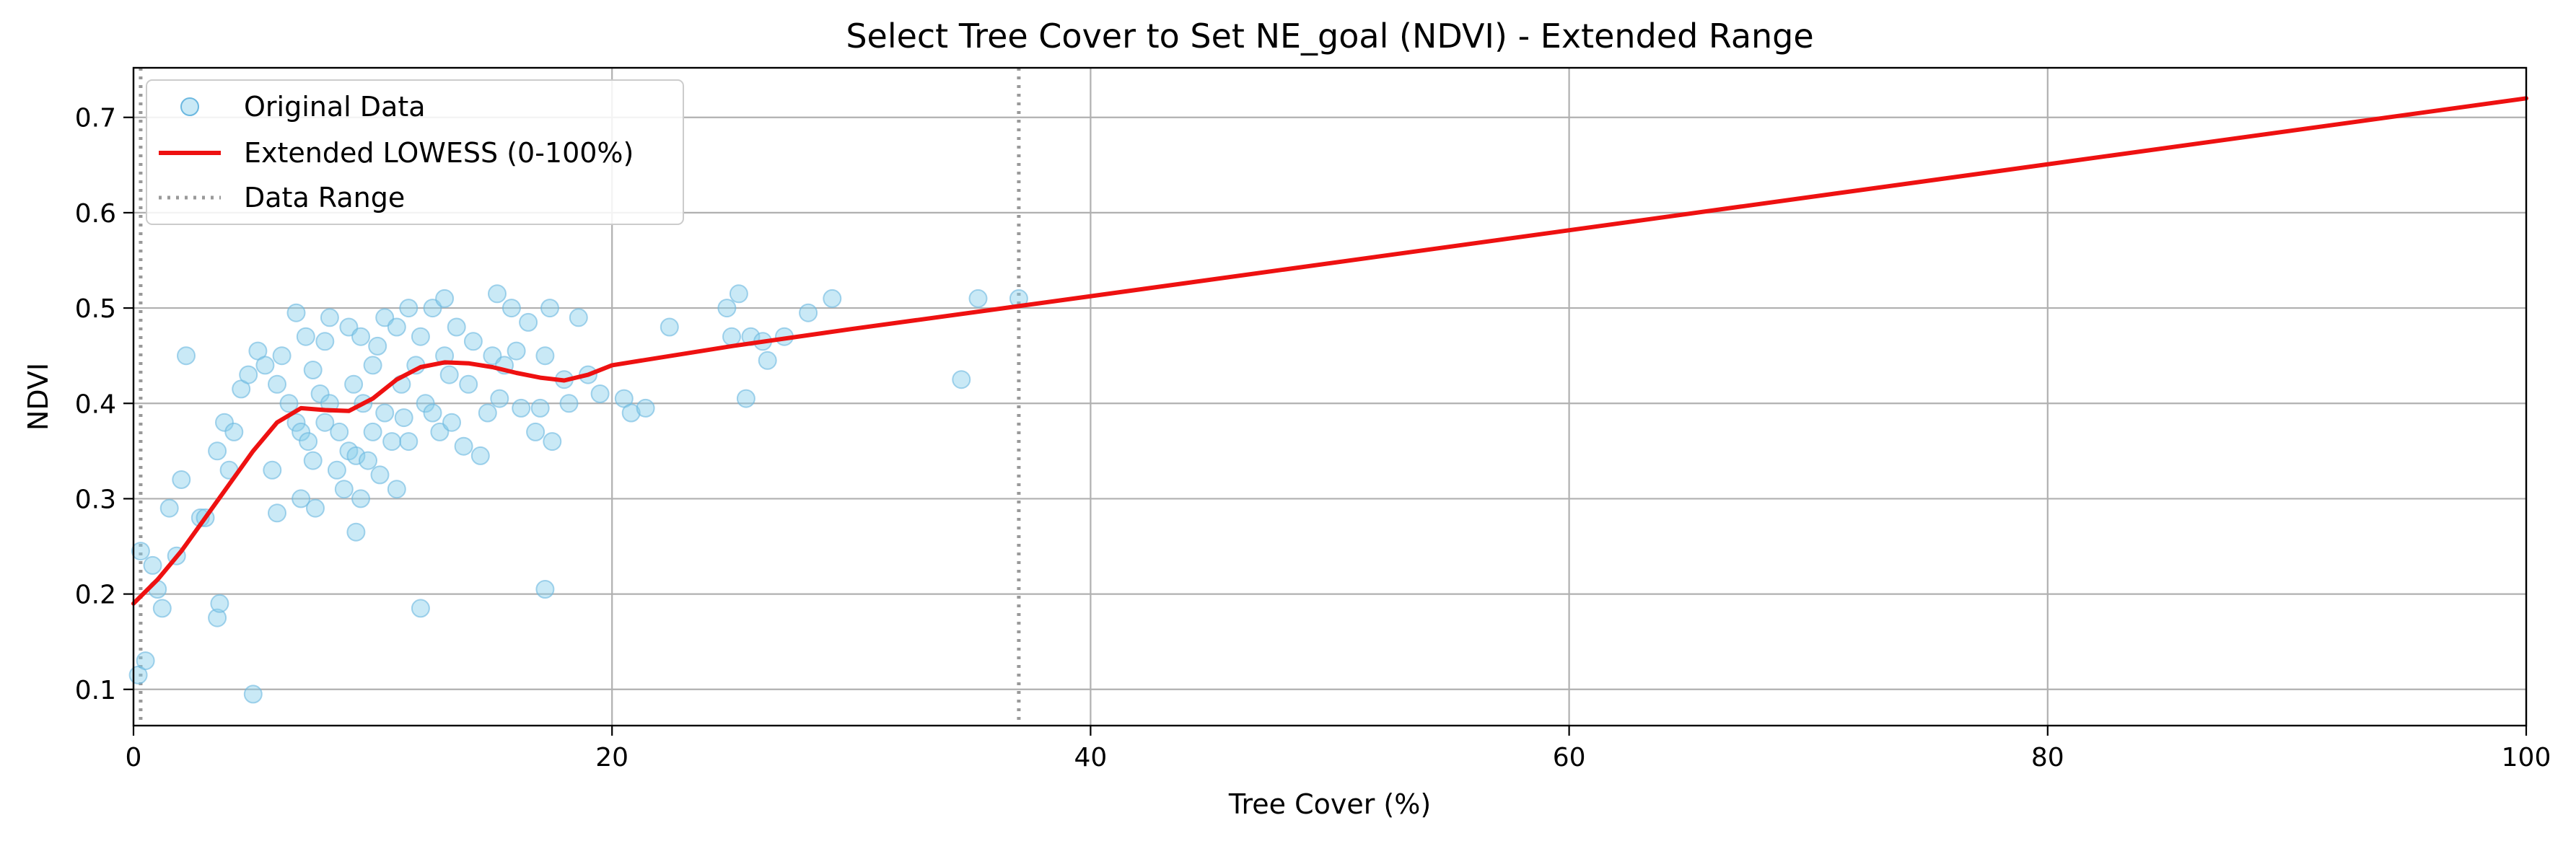 This screenshot has width=2576, height=841. What do you see at coordinates (1569, 757) in the screenshot?
I see `x-tick-label: 60` at bounding box center [1569, 757].